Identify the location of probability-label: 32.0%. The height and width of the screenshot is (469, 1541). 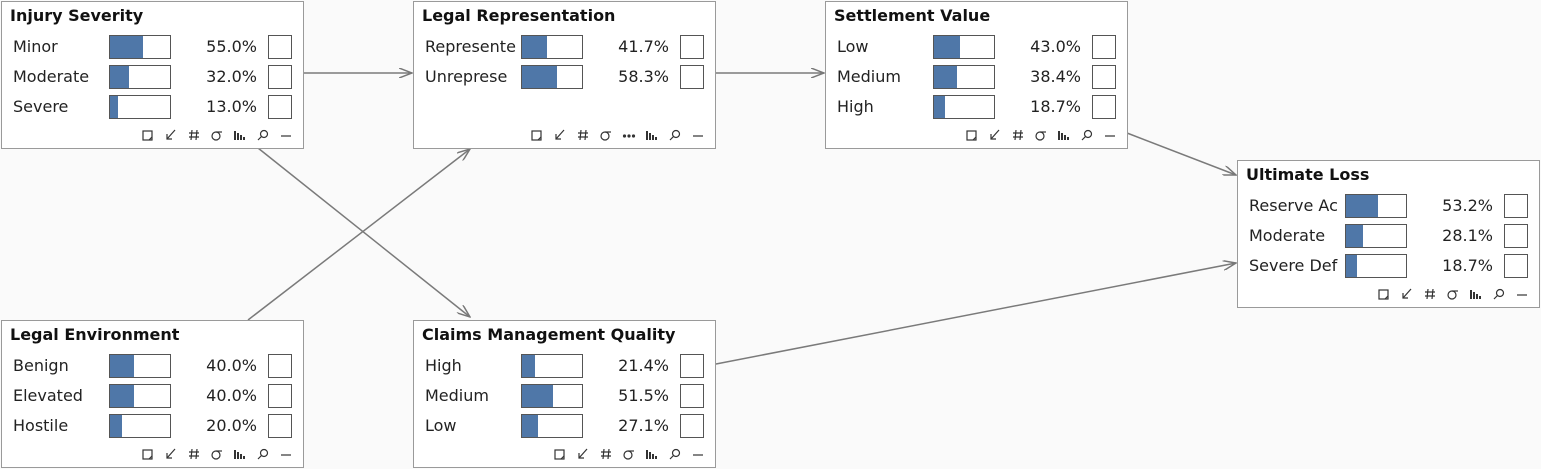
(231, 76).